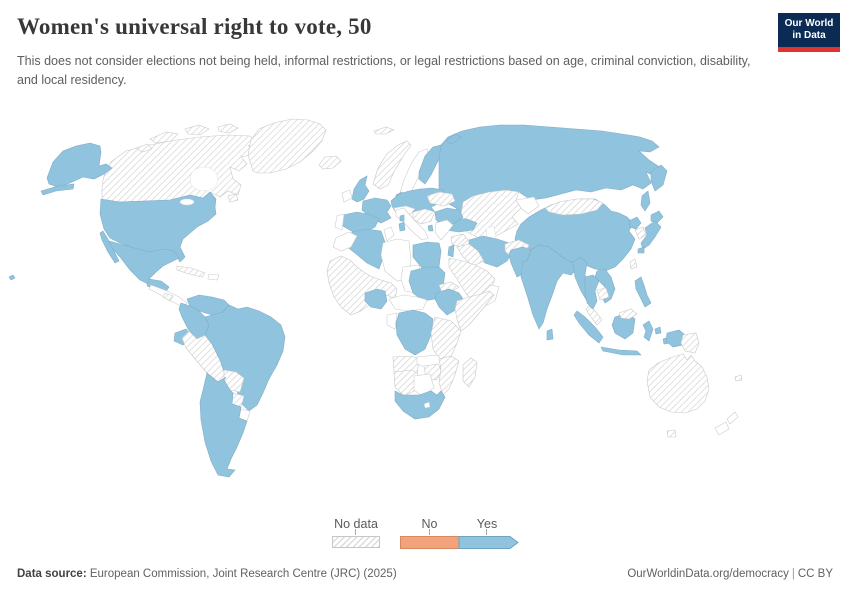  What do you see at coordinates (424, 216) in the screenshot?
I see `country-yugoslavia` at bounding box center [424, 216].